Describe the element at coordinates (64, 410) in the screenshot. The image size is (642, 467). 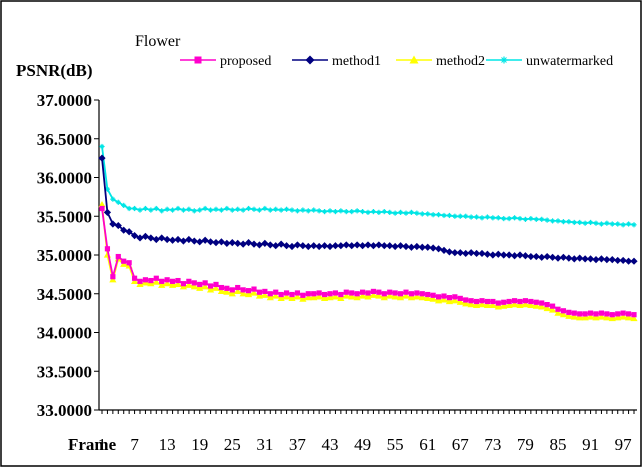
I see `y-tick-label: 33.0000` at that location.